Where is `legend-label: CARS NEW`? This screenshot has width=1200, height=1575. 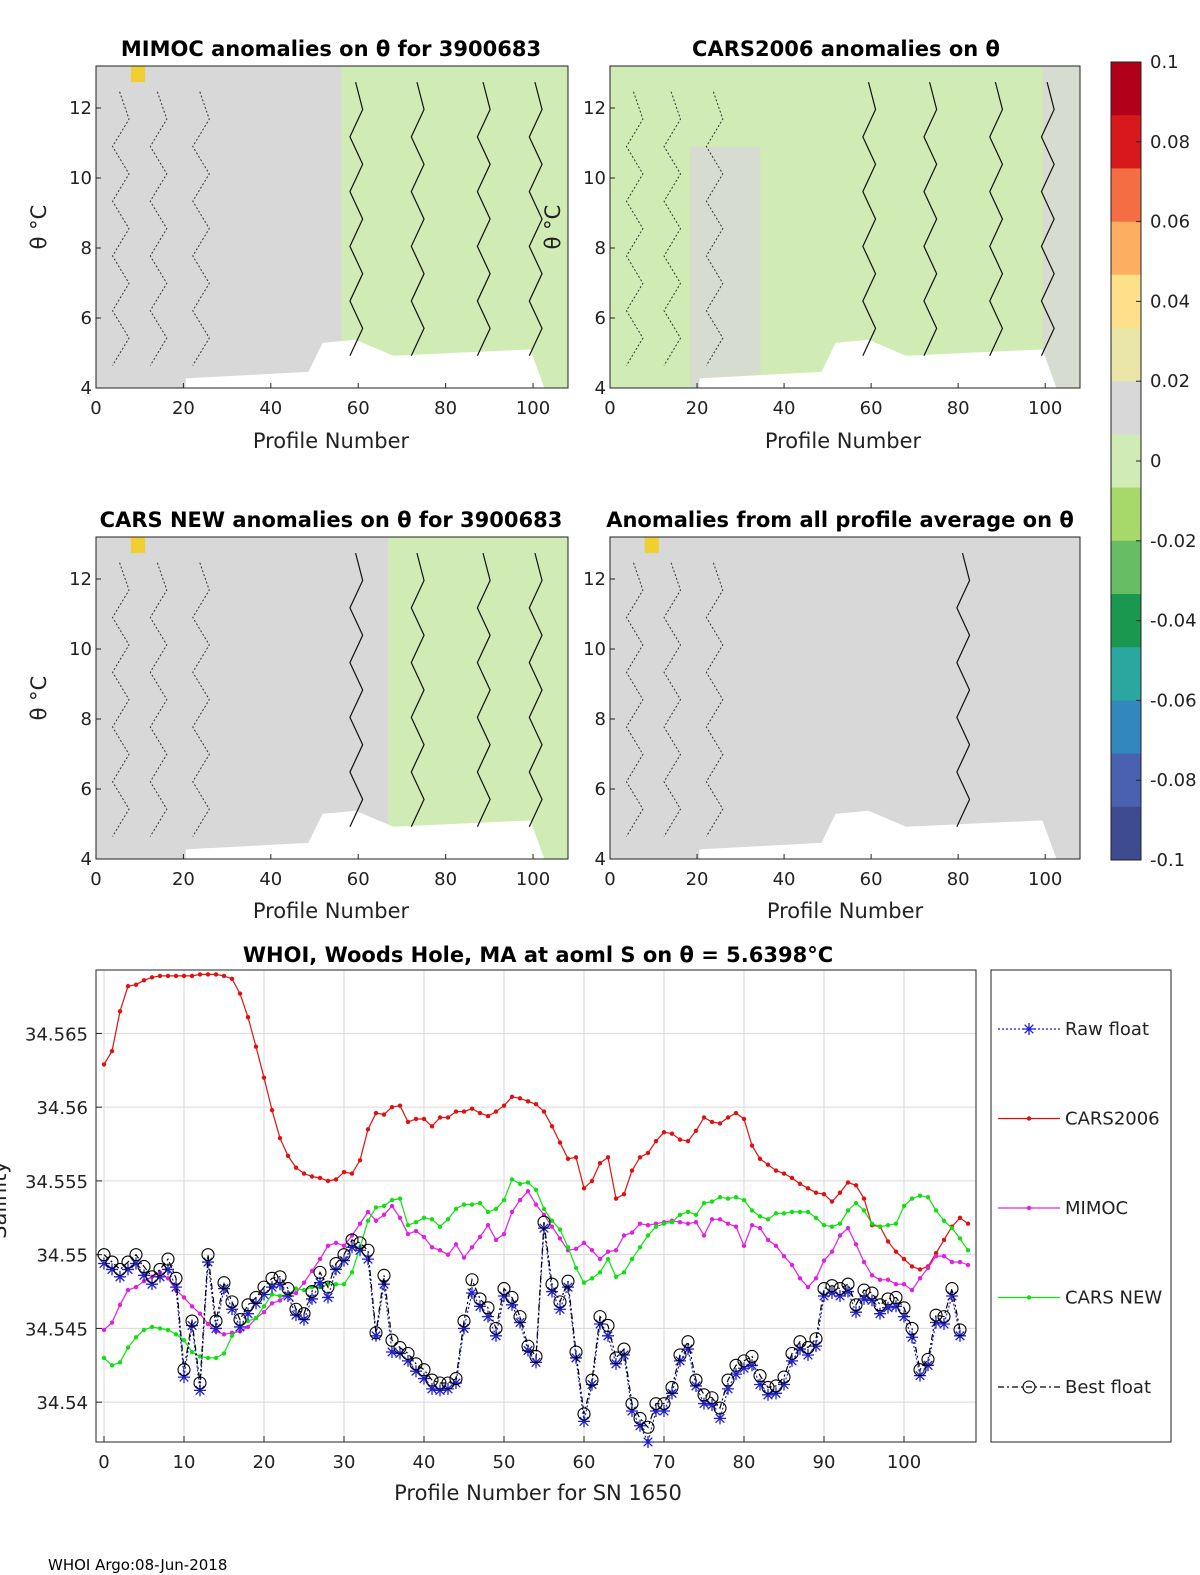
legend-label: CARS NEW is located at coordinates (1113, 1298).